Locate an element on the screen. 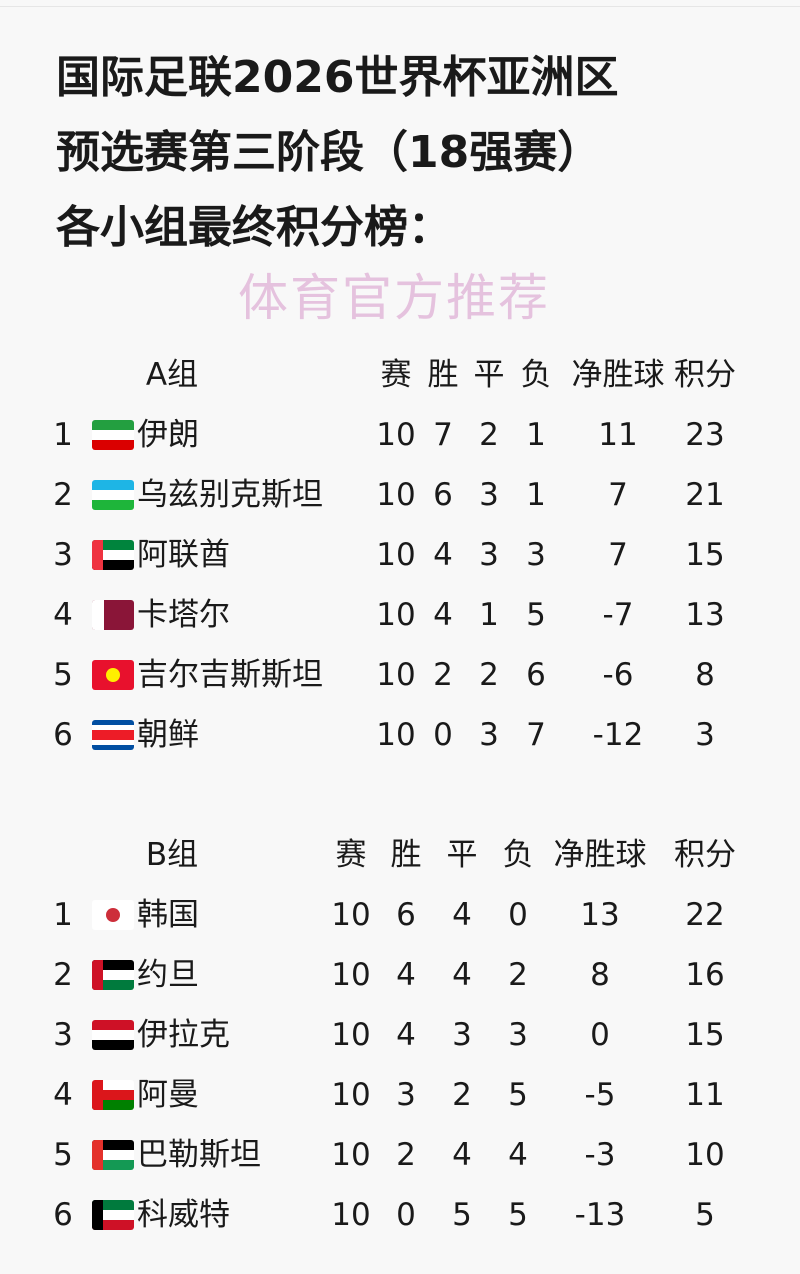 Image resolution: width=800 pixels, height=1274 pixels. north-korea-flag-icon is located at coordinates (113, 735).